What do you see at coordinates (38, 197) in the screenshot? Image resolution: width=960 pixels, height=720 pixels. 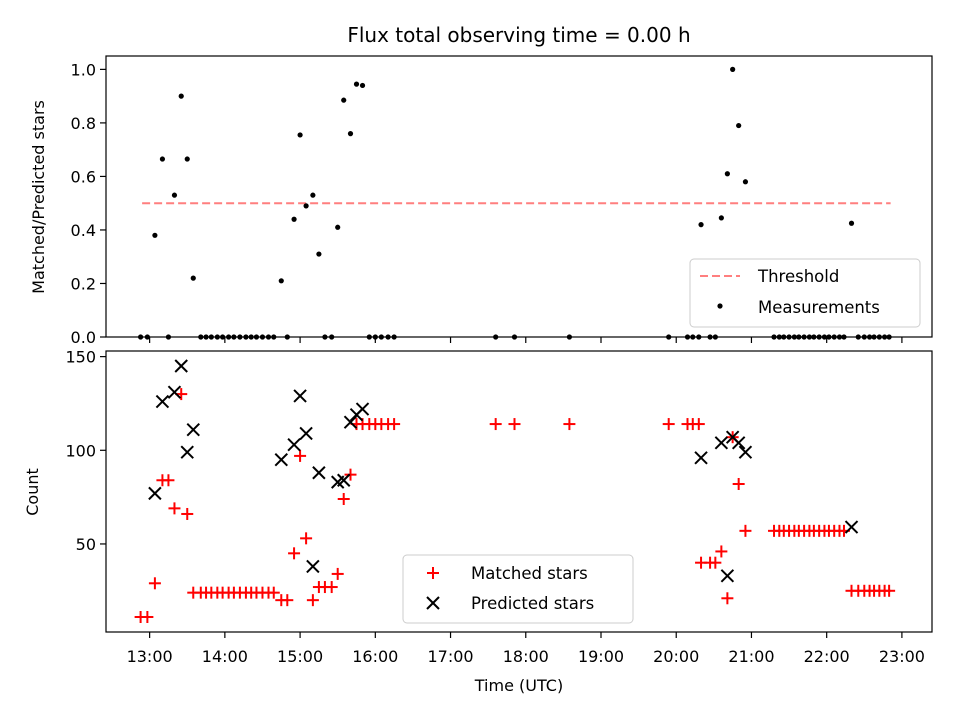 I see `top-y-axis-label: Matched/Predicted stars` at bounding box center [38, 197].